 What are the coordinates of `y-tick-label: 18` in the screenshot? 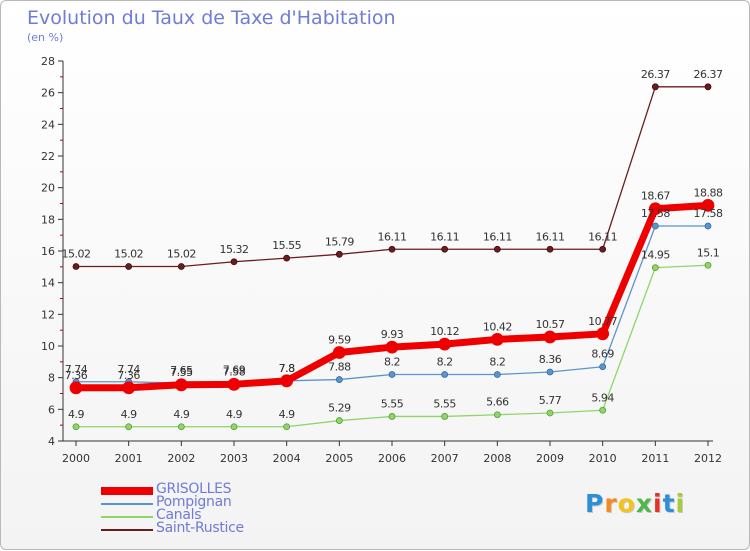 It's located at (48, 219).